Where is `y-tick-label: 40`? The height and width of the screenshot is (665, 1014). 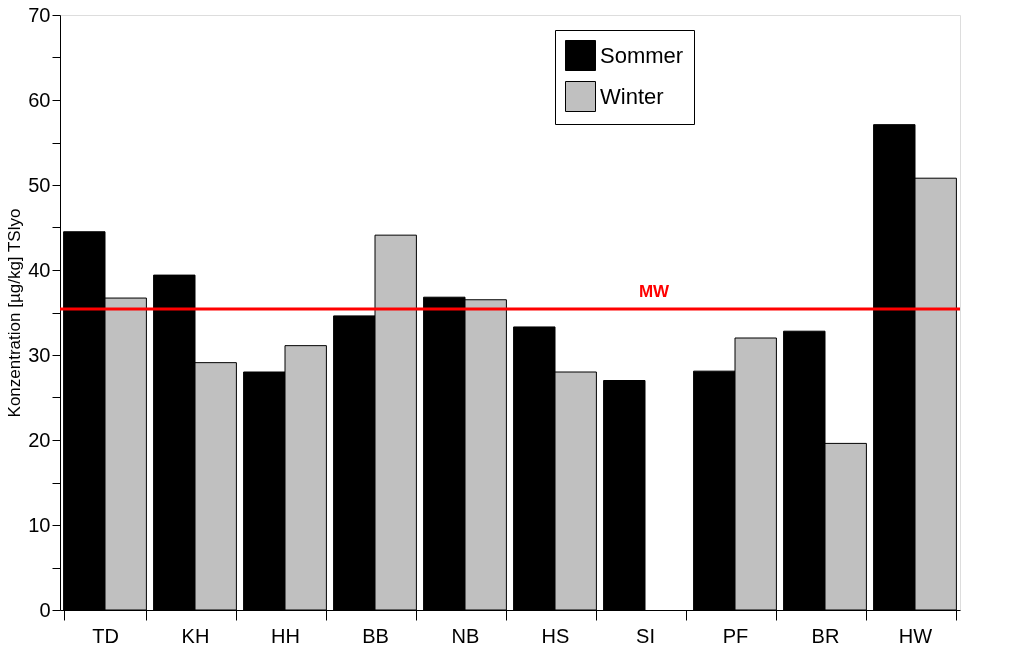 y-tick-label: 40 is located at coordinates (39, 269).